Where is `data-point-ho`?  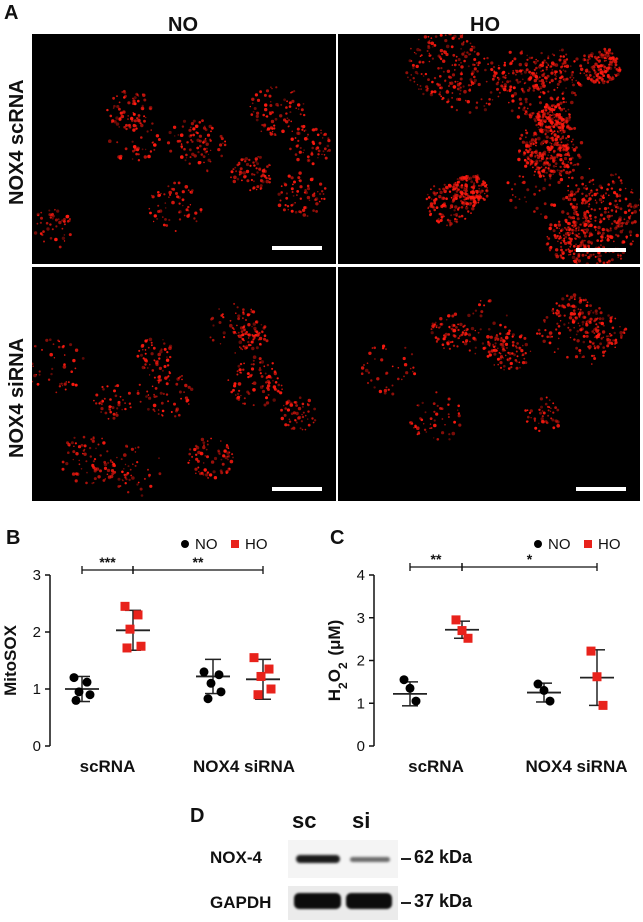
data-point-ho is located at coordinates (254, 658).